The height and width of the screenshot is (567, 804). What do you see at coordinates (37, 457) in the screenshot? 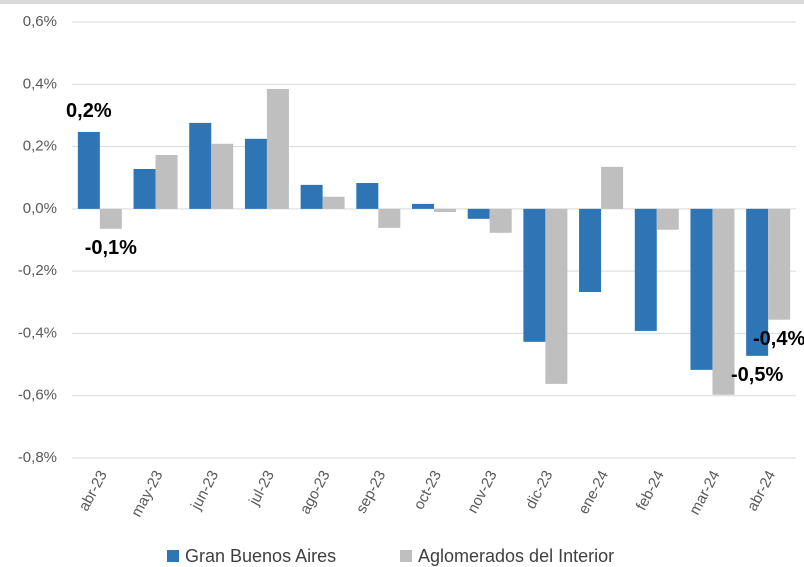
I see `y-tick-label: -0,8%` at bounding box center [37, 457].